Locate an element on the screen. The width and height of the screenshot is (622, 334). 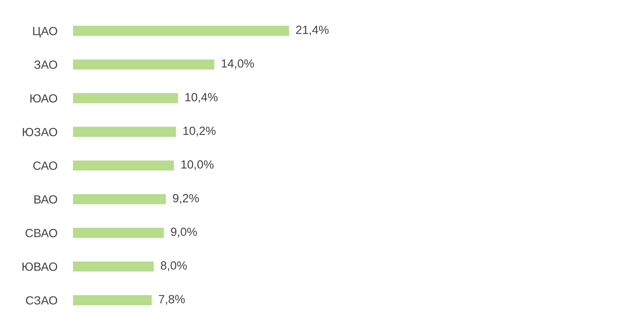
data-label: 9,0% is located at coordinates (183, 233).